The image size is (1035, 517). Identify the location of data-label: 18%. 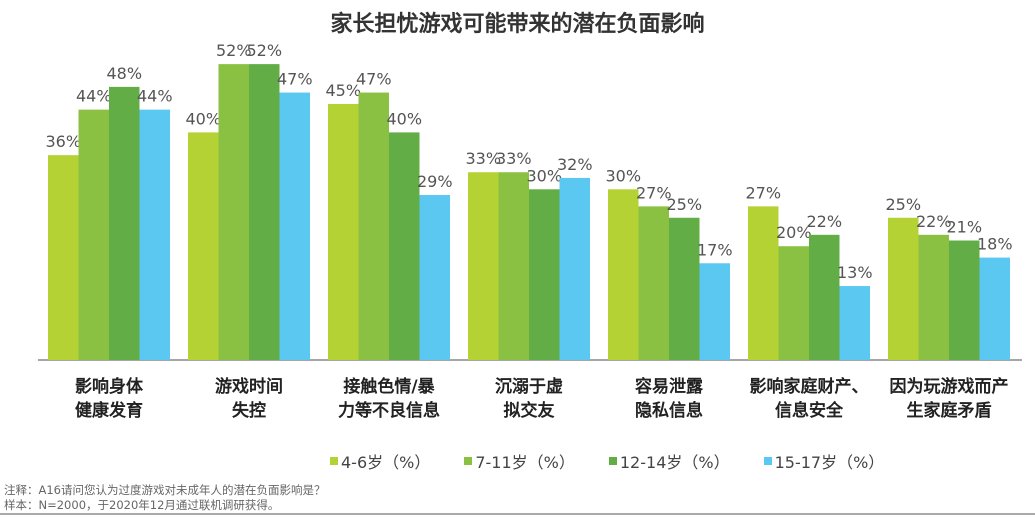
(995, 244).